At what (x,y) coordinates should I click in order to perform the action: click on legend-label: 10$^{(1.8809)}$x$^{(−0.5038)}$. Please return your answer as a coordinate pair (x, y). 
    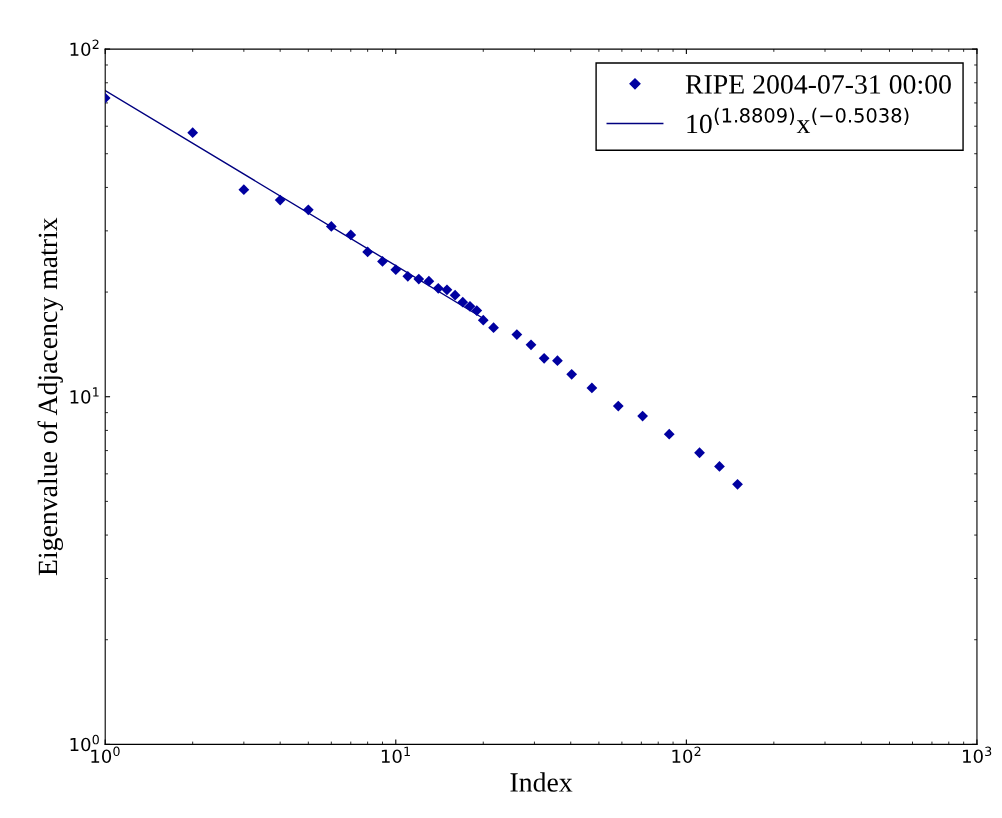
    Looking at the image, I should click on (798, 120).